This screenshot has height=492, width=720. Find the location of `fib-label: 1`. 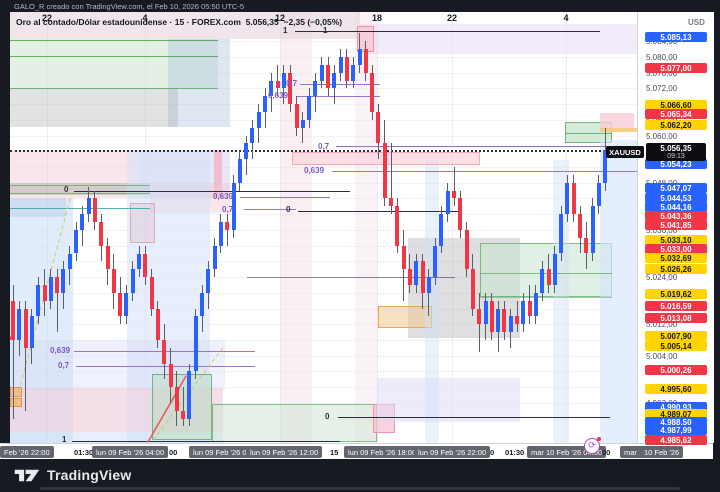

fib-label: 1 is located at coordinates (64, 439).